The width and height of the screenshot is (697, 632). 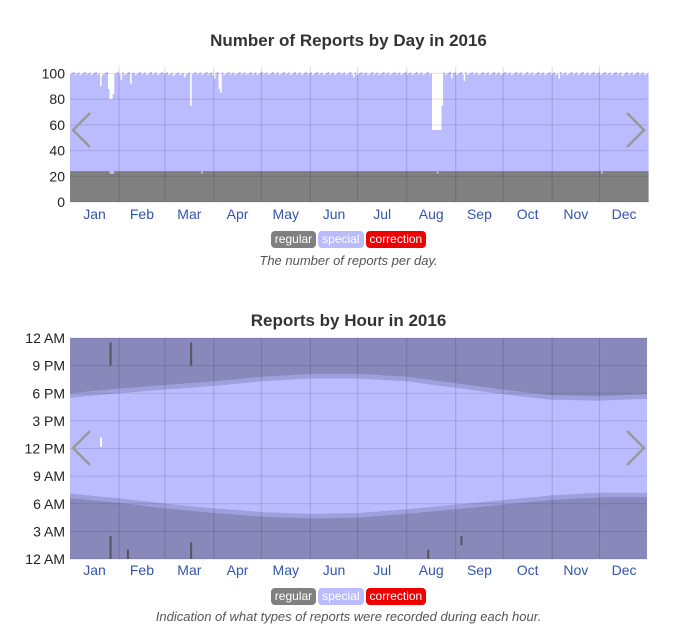 What do you see at coordinates (57, 125) in the screenshot?
I see `y-tick-label: 60` at bounding box center [57, 125].